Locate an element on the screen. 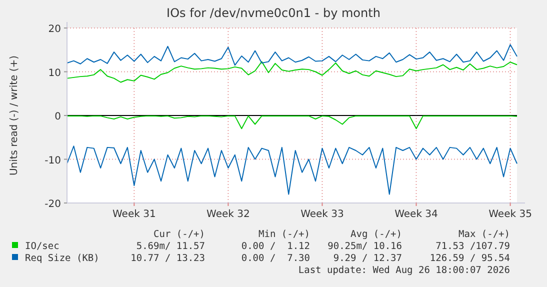 The height and width of the screenshot is (287, 547). text: Last update: Wed Aug 26 18:00:07 2026 is located at coordinates (404, 270).